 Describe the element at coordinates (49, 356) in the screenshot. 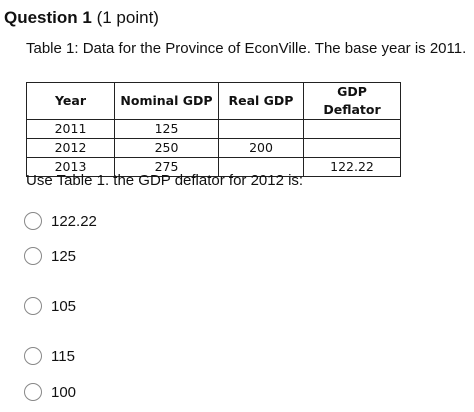

I see `option: 115` at that location.